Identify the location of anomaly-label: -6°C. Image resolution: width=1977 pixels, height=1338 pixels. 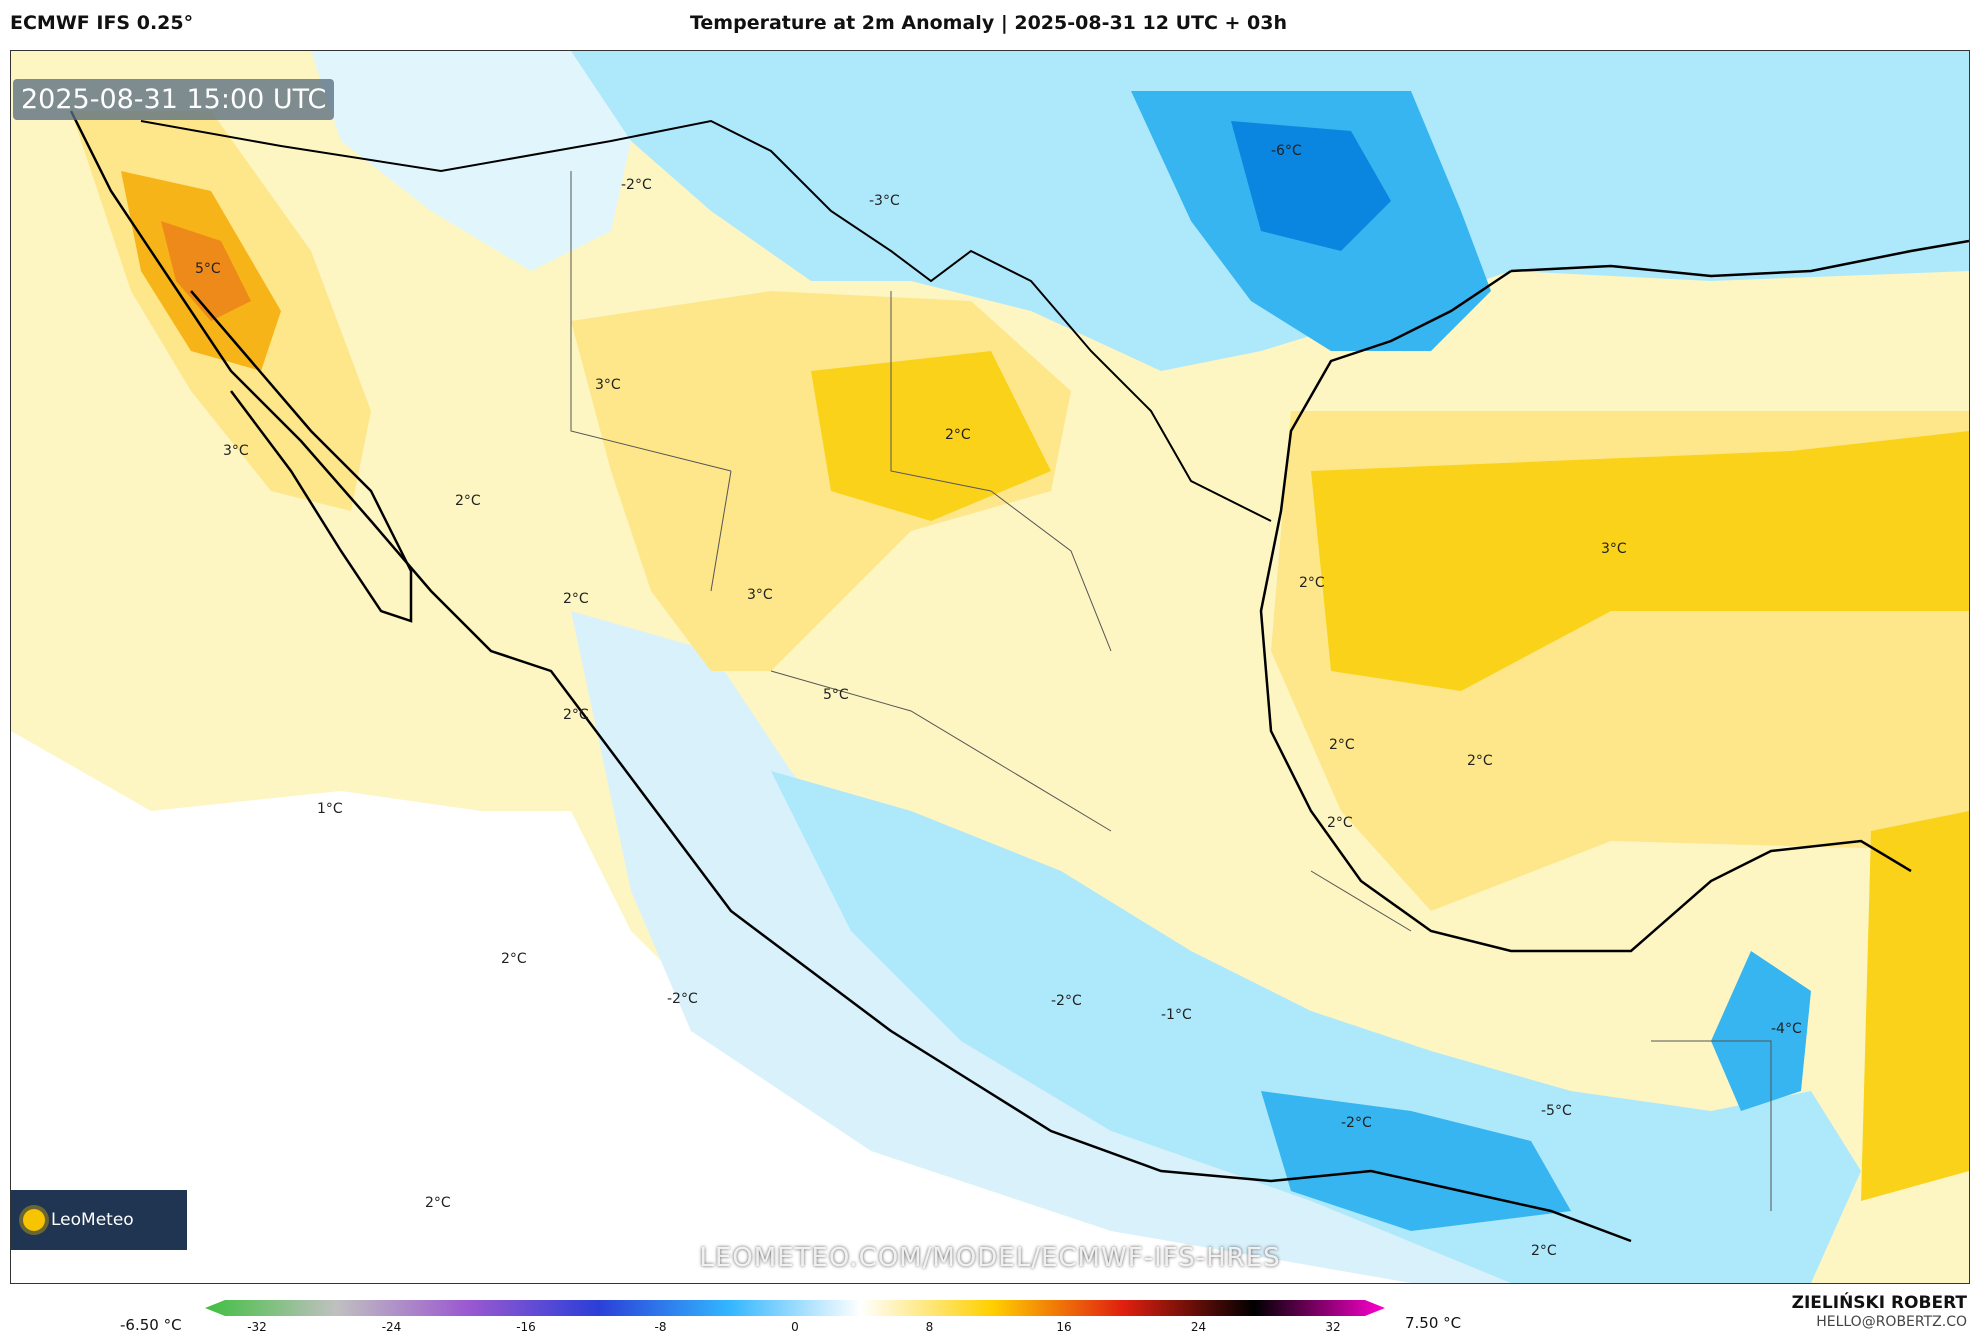
(1286, 151).